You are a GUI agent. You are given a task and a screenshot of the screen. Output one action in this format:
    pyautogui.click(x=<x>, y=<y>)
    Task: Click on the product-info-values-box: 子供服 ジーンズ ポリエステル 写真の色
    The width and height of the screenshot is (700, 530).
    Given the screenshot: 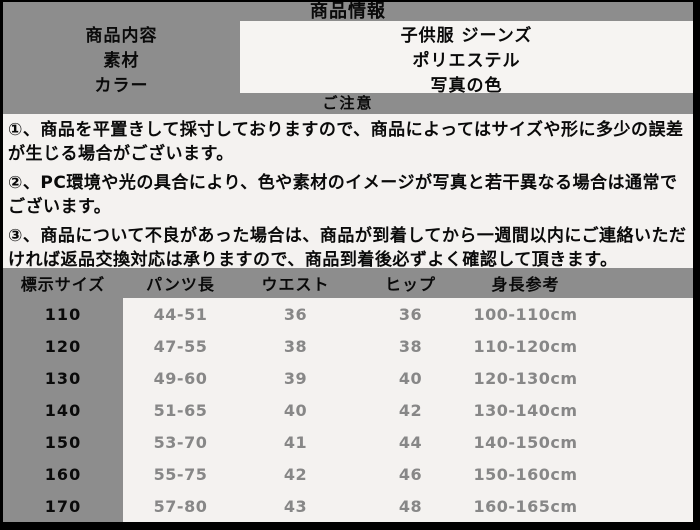 What is the action you would take?
    pyautogui.click(x=466, y=58)
    